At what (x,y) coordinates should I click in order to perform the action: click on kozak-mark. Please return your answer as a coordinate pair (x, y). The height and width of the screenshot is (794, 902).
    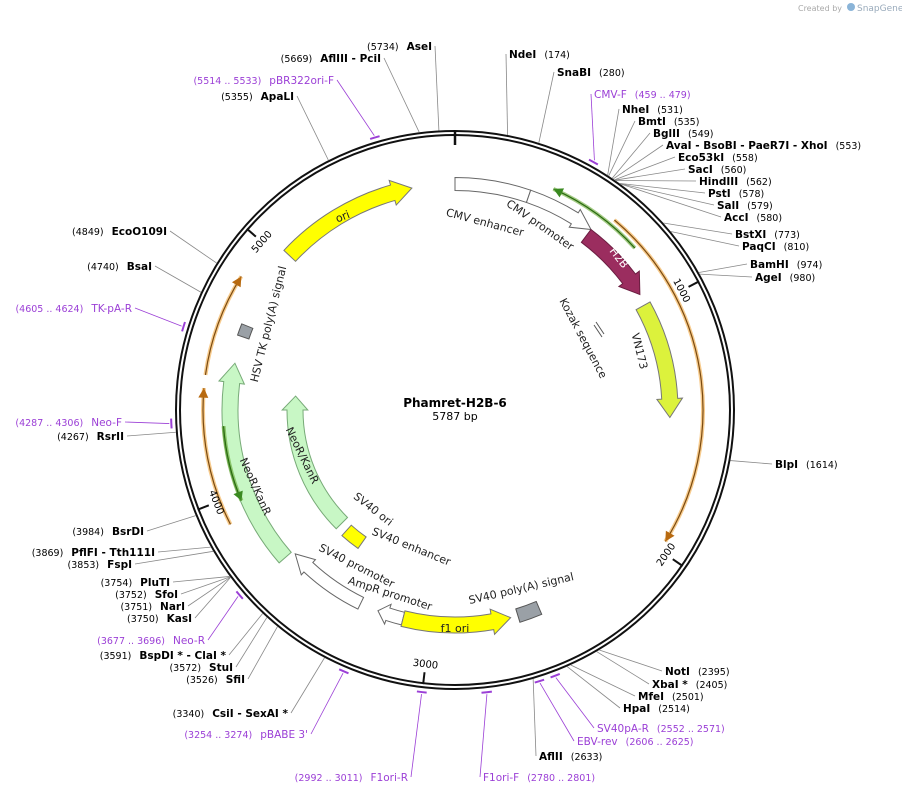
    Looking at the image, I should click on (598, 331).